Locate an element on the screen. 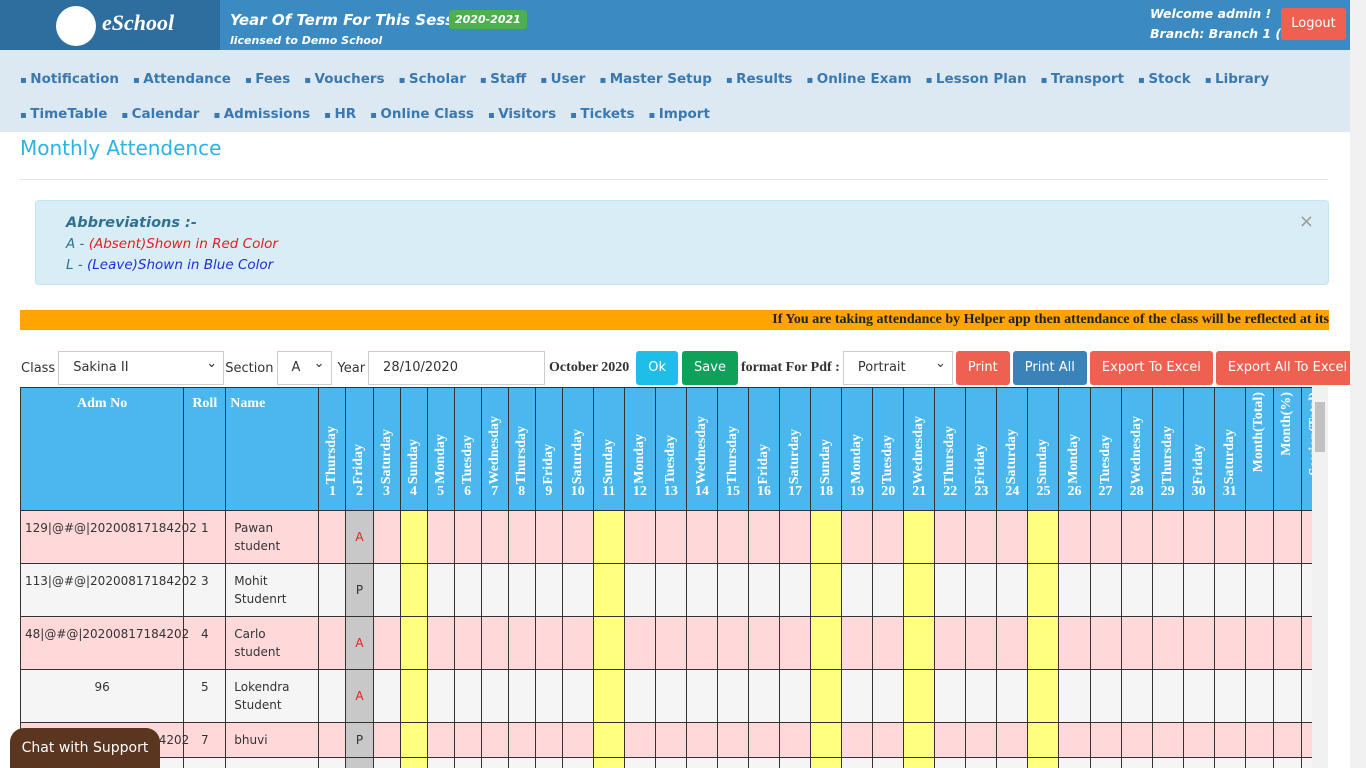 Image resolution: width=1366 pixels, height=768 pixels. nav-item: Scholar is located at coordinates (432, 78).